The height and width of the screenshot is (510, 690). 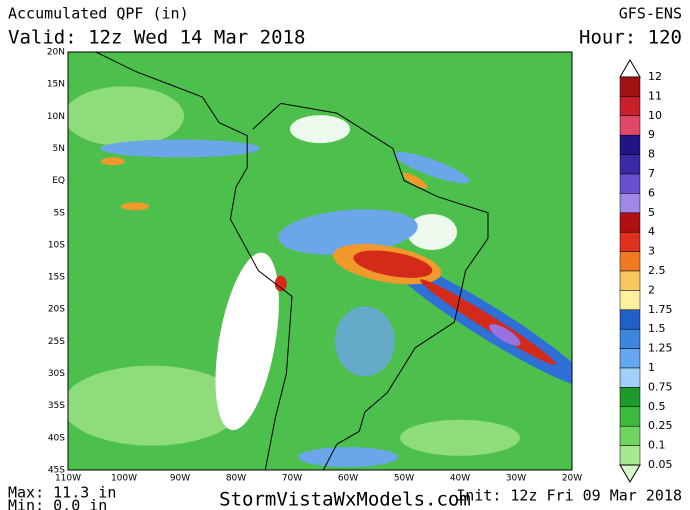 I want to click on forecast-hour: Hour: 120, so click(x=630, y=38).